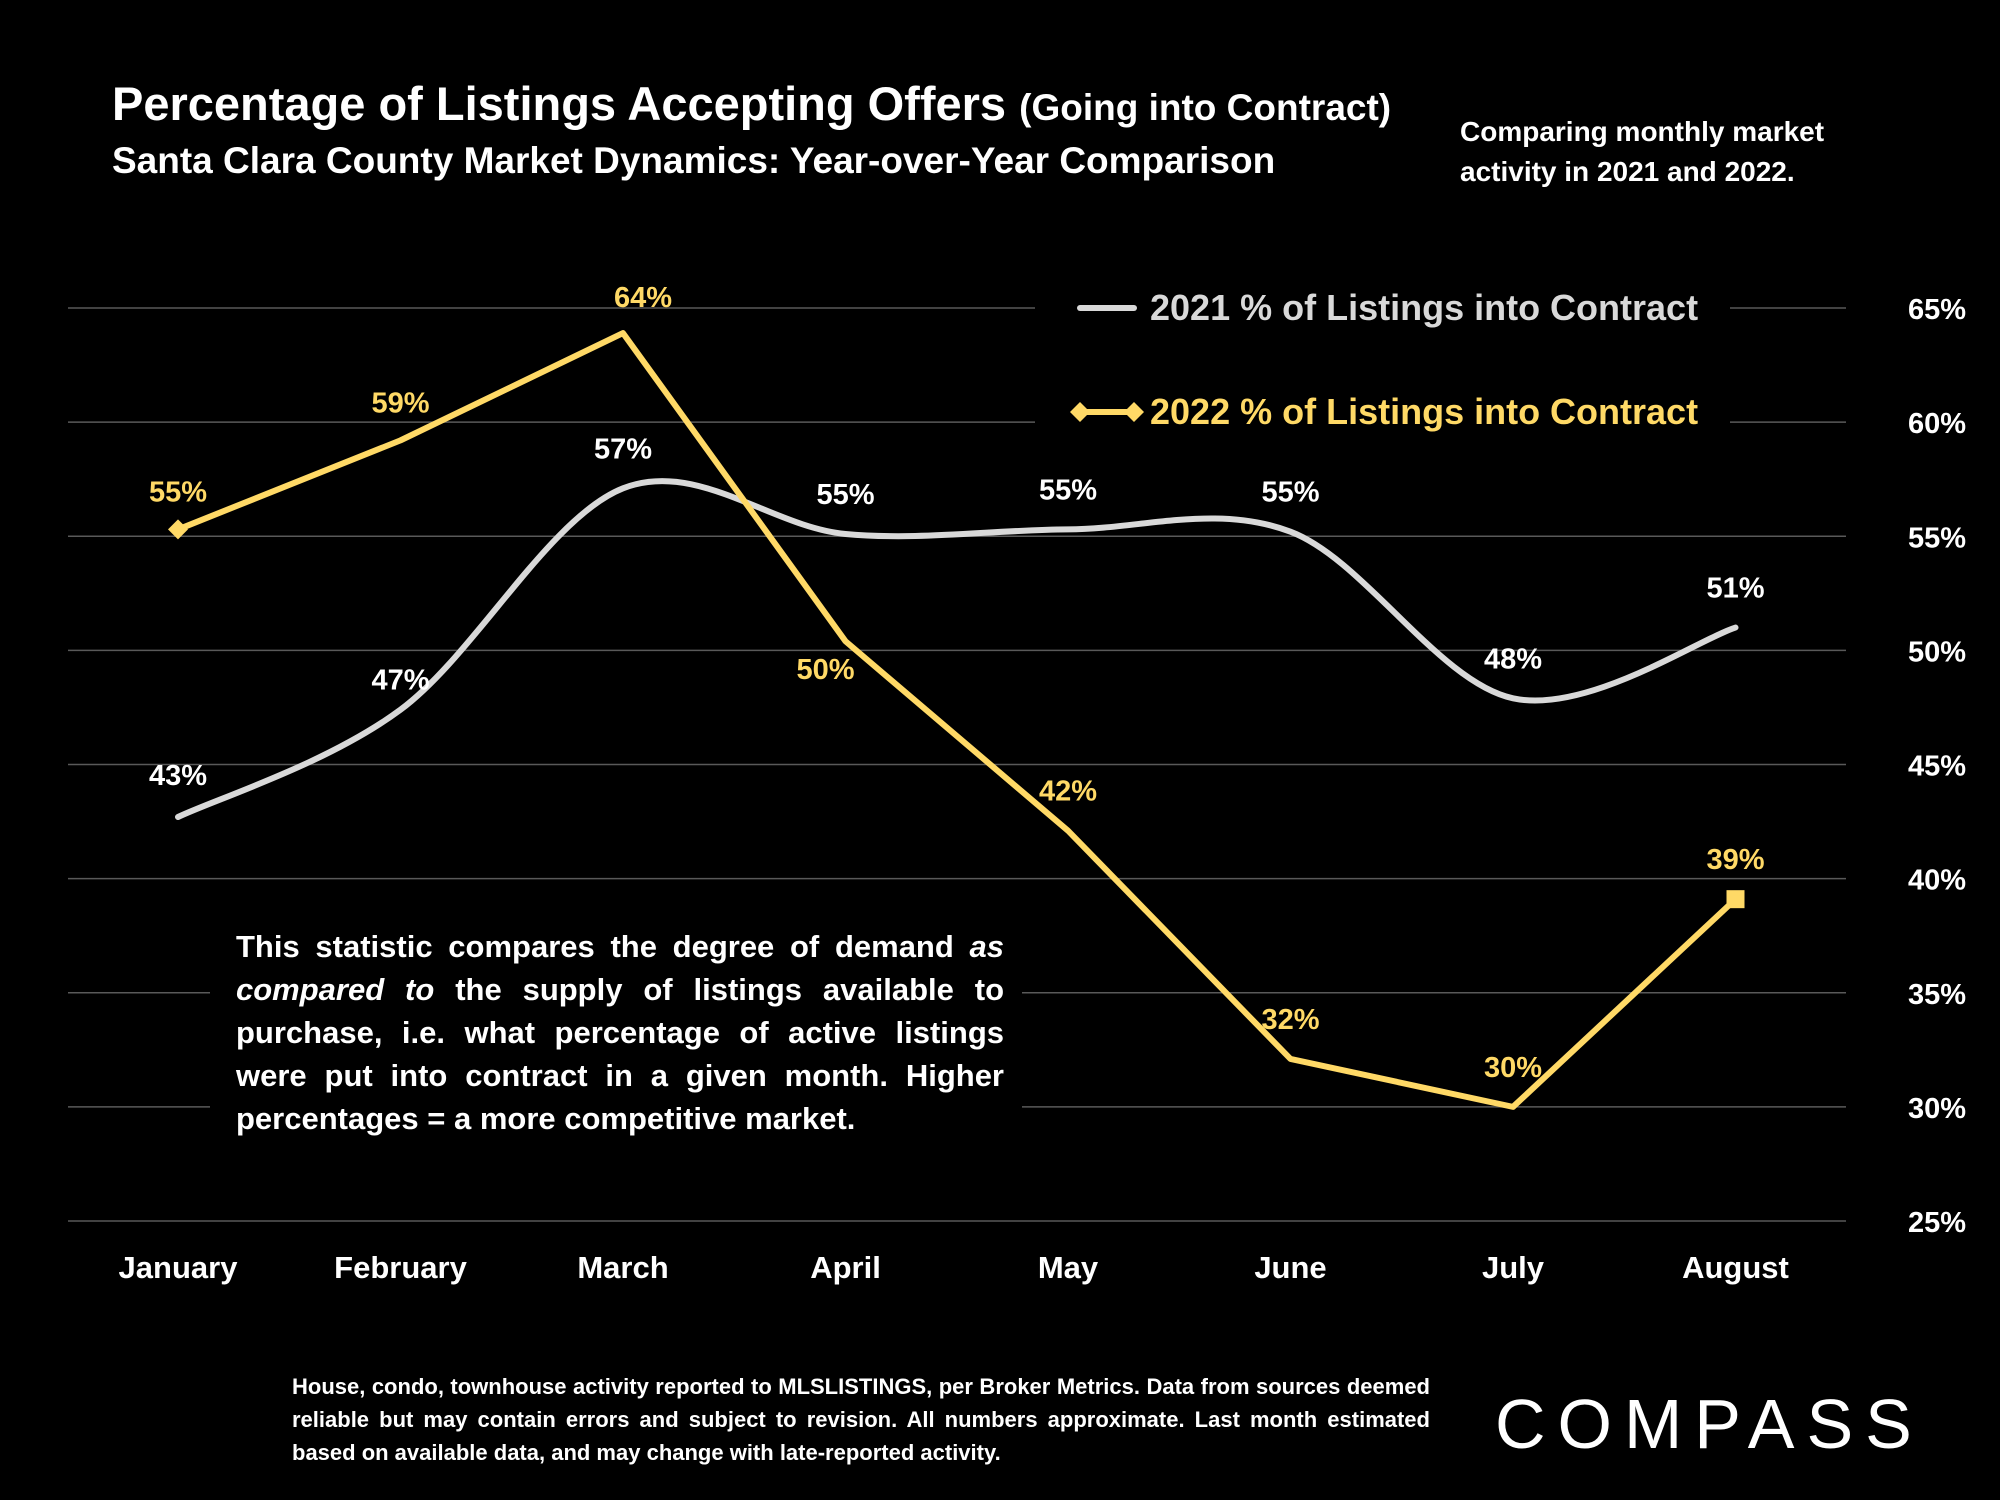  What do you see at coordinates (1513, 659) in the screenshot?
I see `series-2021-data-label: 48%` at bounding box center [1513, 659].